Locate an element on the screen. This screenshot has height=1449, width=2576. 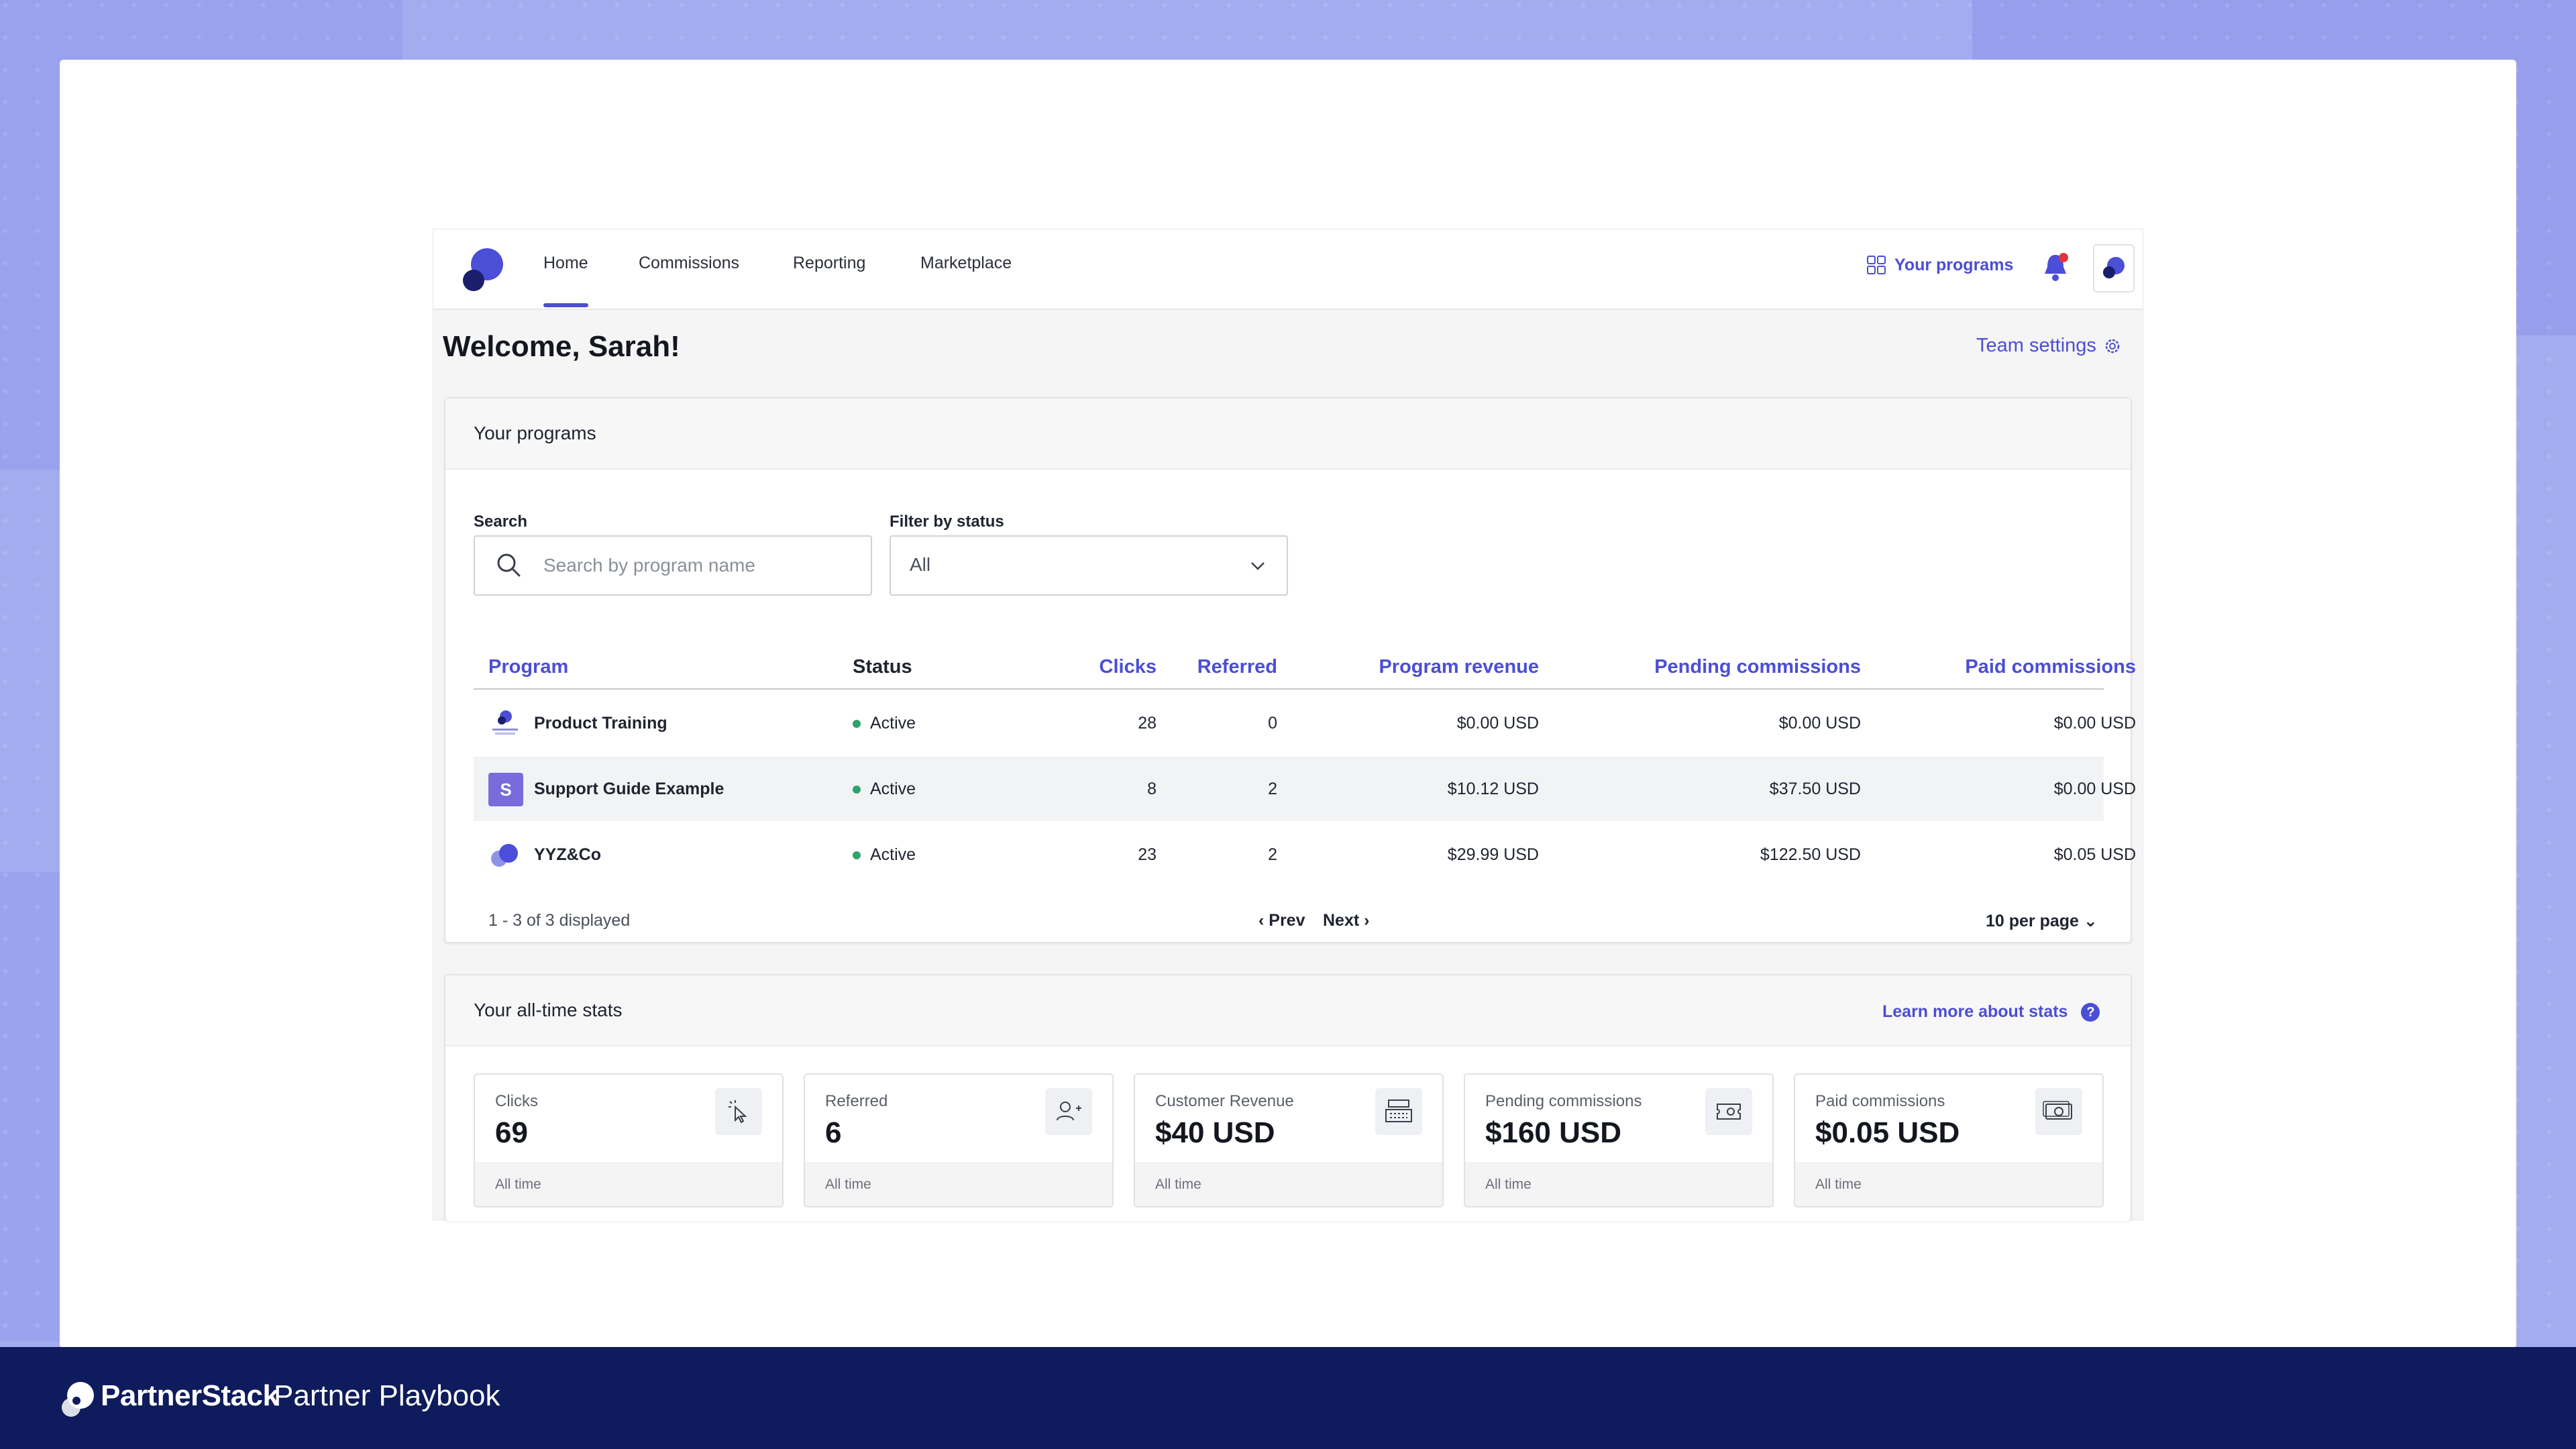
column-header-paid-commissions: Paid commissions is located at coordinates (2050, 667).